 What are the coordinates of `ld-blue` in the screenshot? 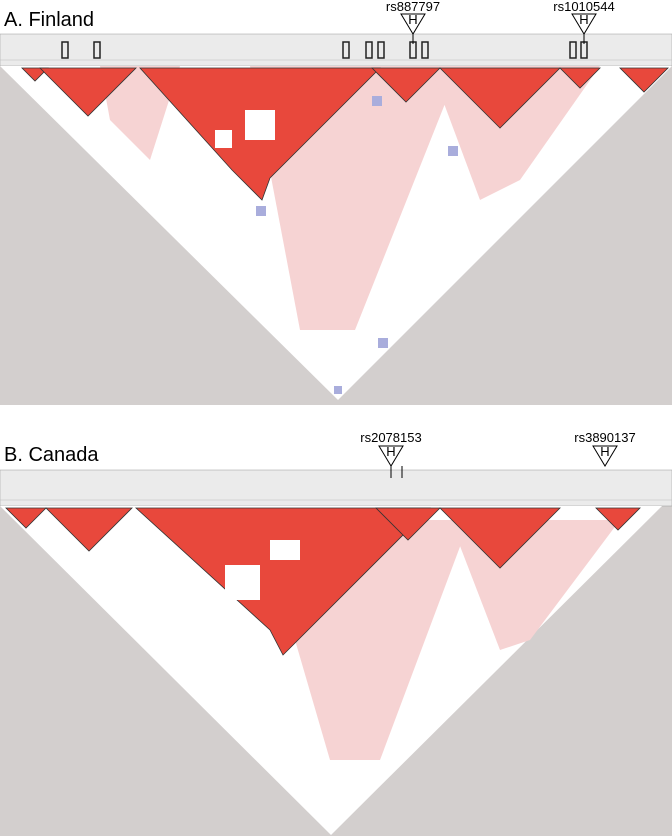 It's located at (357, 245).